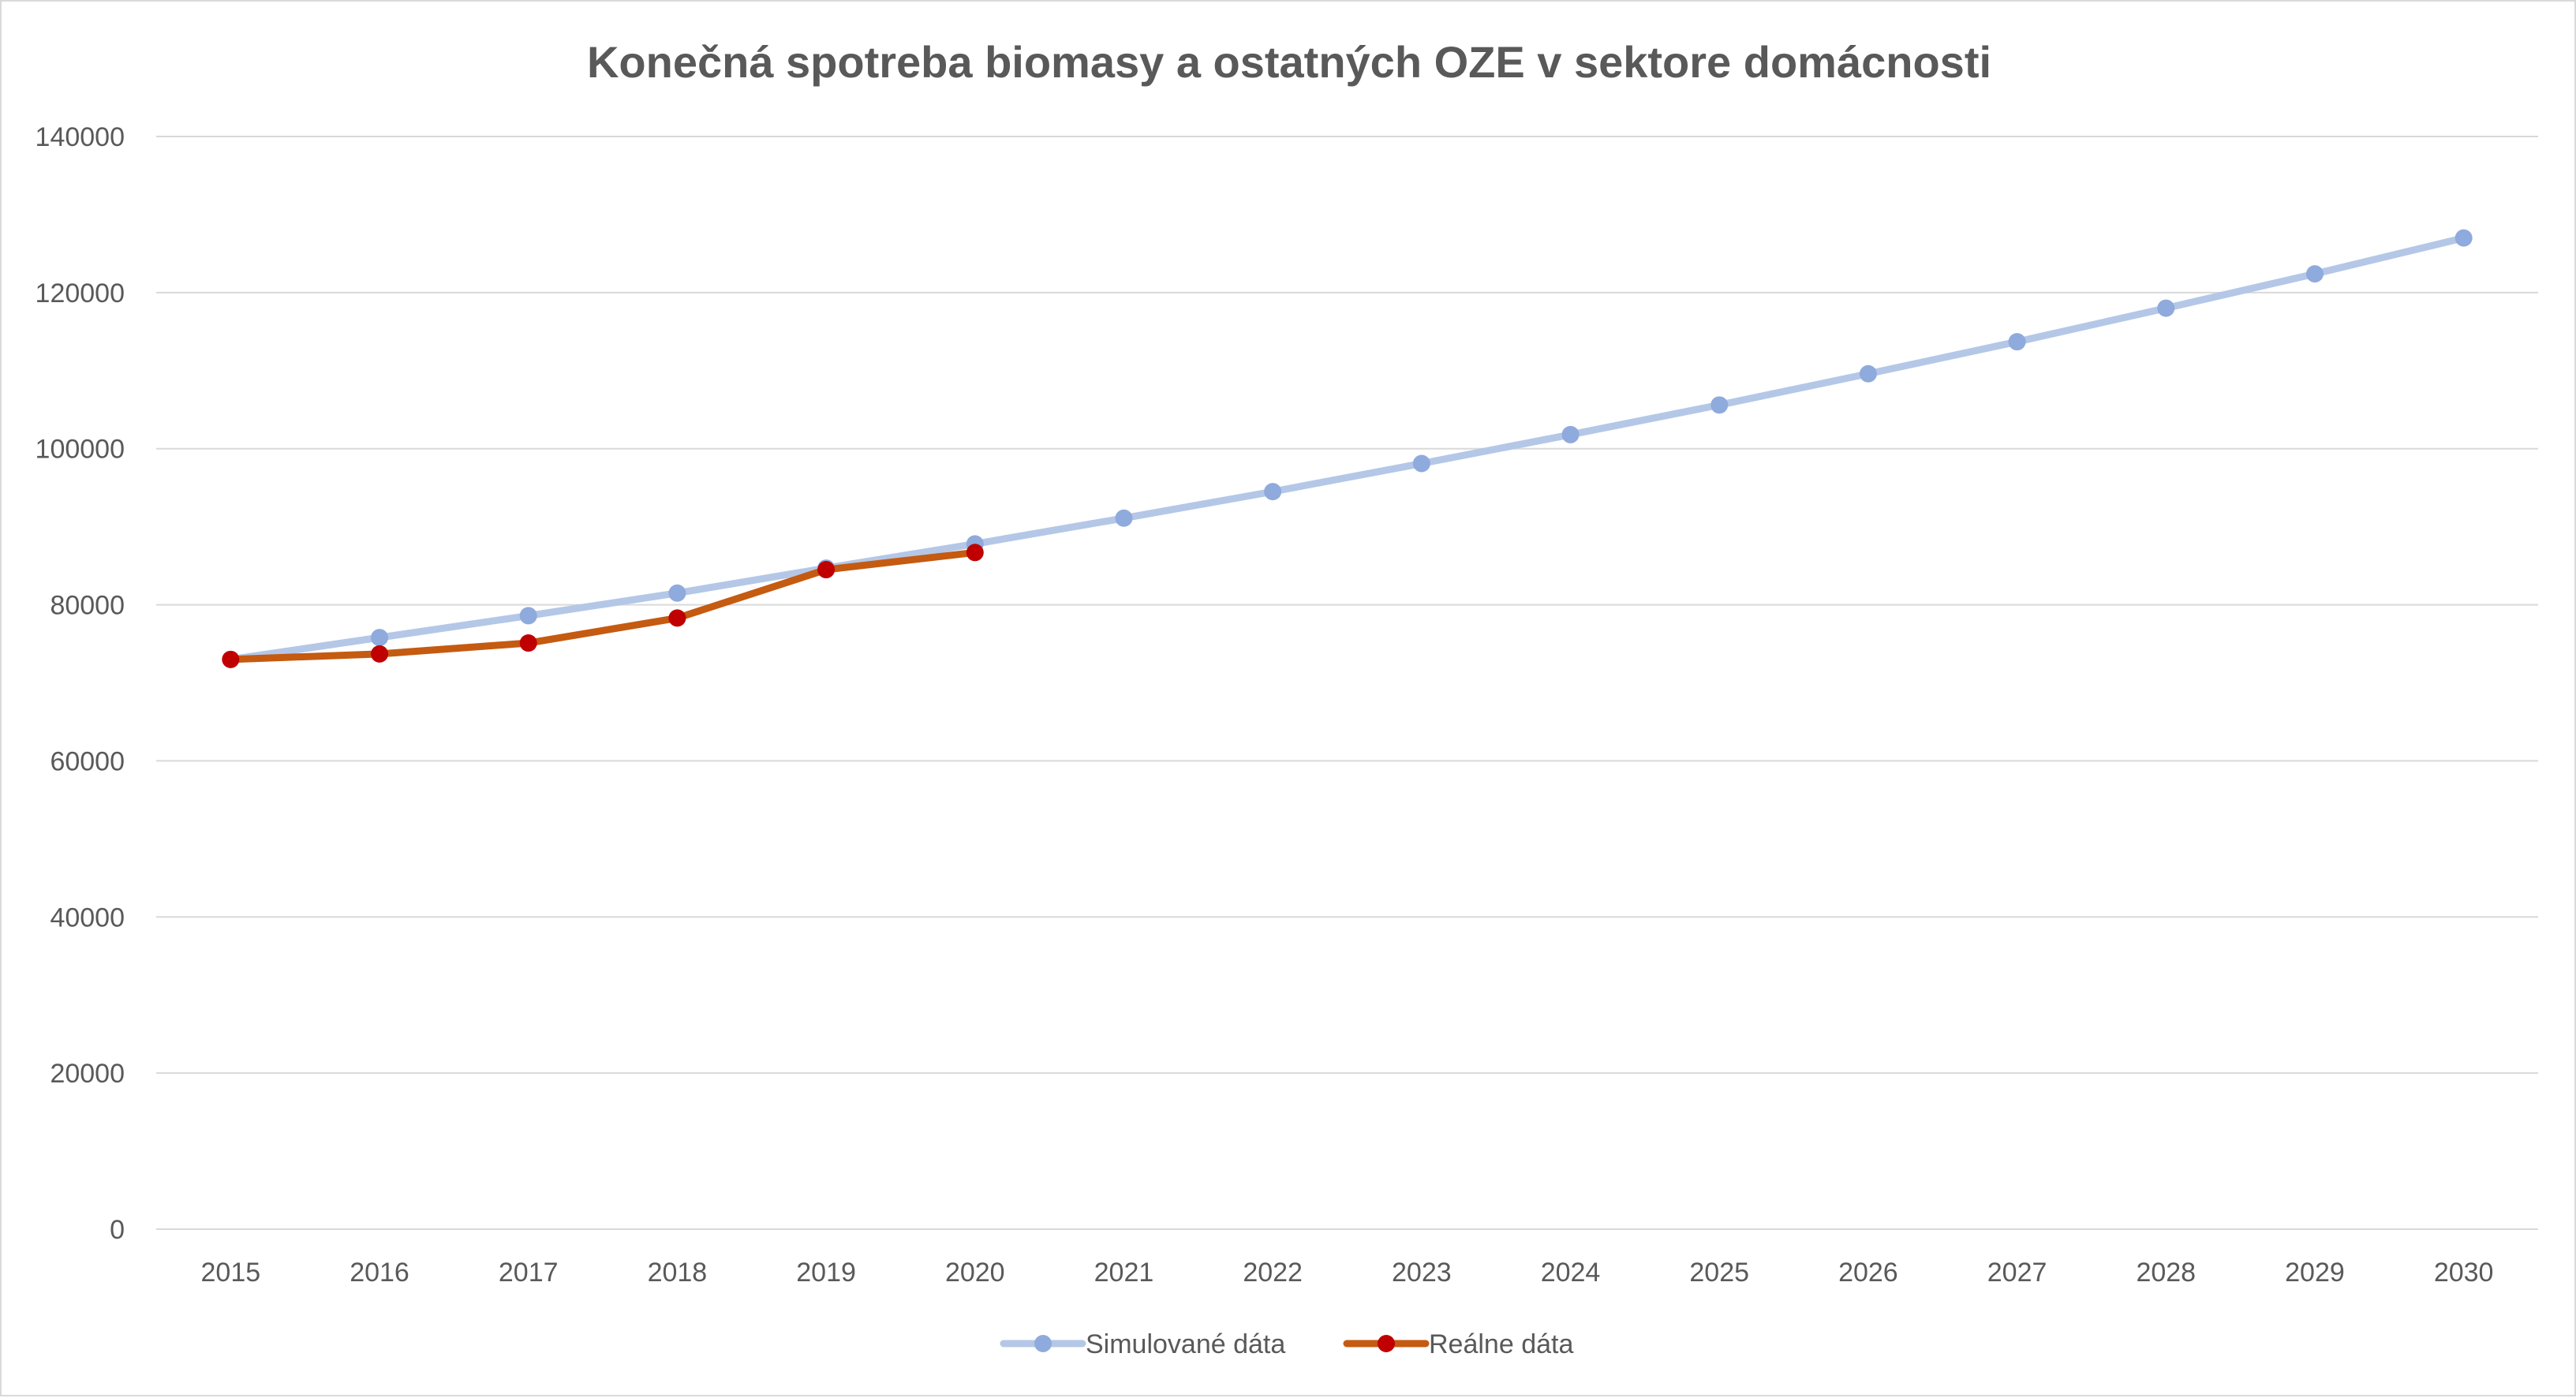 This screenshot has height=1398, width=2576. What do you see at coordinates (379, 1273) in the screenshot?
I see `x-tick-label: 2016` at bounding box center [379, 1273].